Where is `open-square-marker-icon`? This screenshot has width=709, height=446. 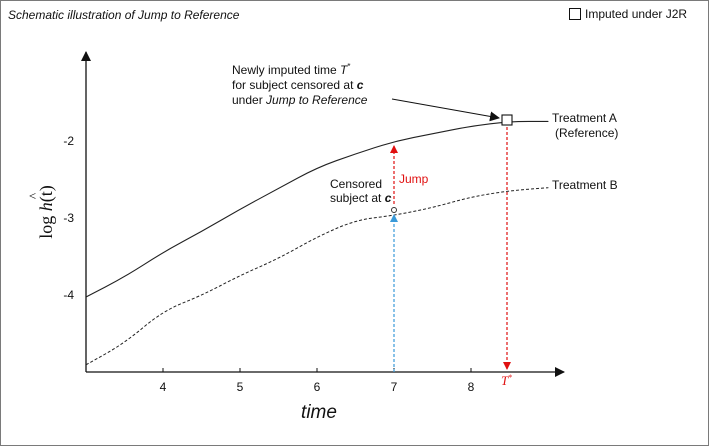 open-square-marker-icon is located at coordinates (575, 14).